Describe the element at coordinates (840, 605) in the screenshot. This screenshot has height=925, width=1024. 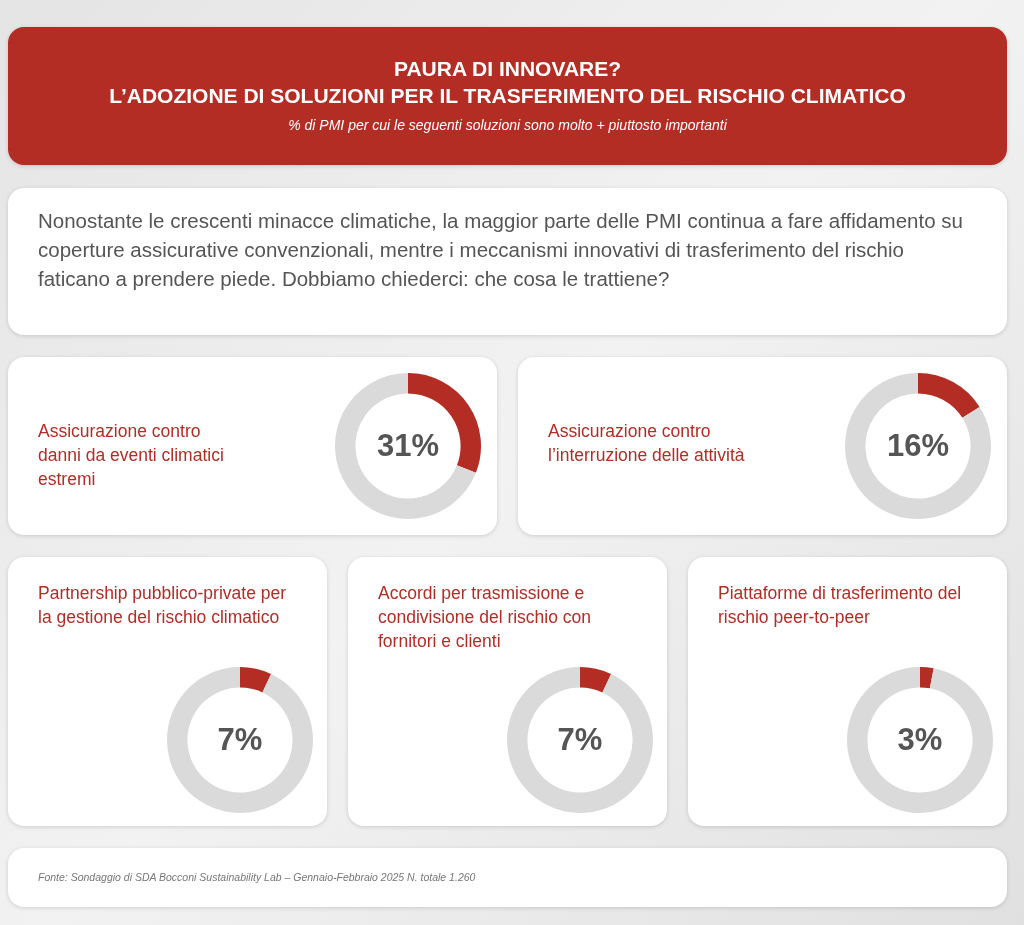
I see `chart-title: Piattaforme di trasferimento del rischio peer-to-peer` at that location.